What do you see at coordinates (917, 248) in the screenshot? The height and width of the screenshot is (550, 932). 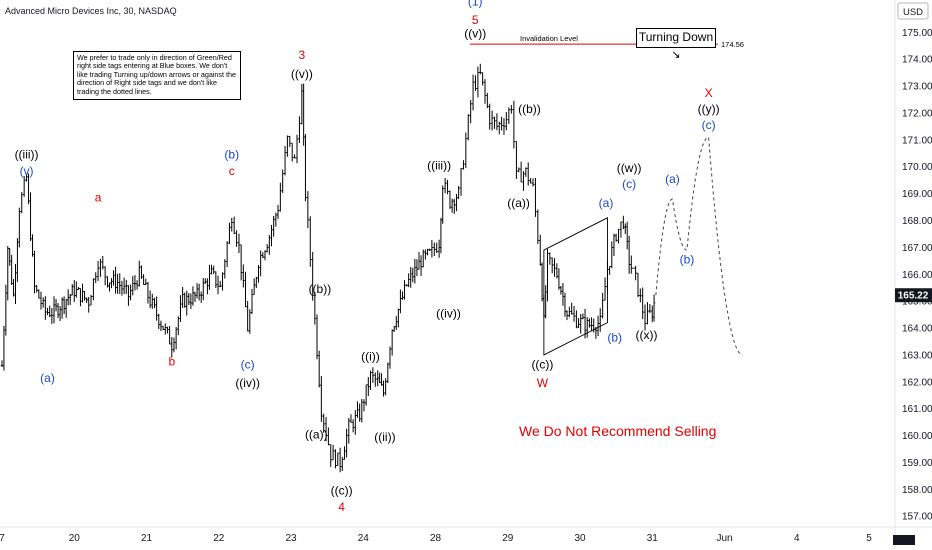 I see `price-tick-label: 167.00` at bounding box center [917, 248].